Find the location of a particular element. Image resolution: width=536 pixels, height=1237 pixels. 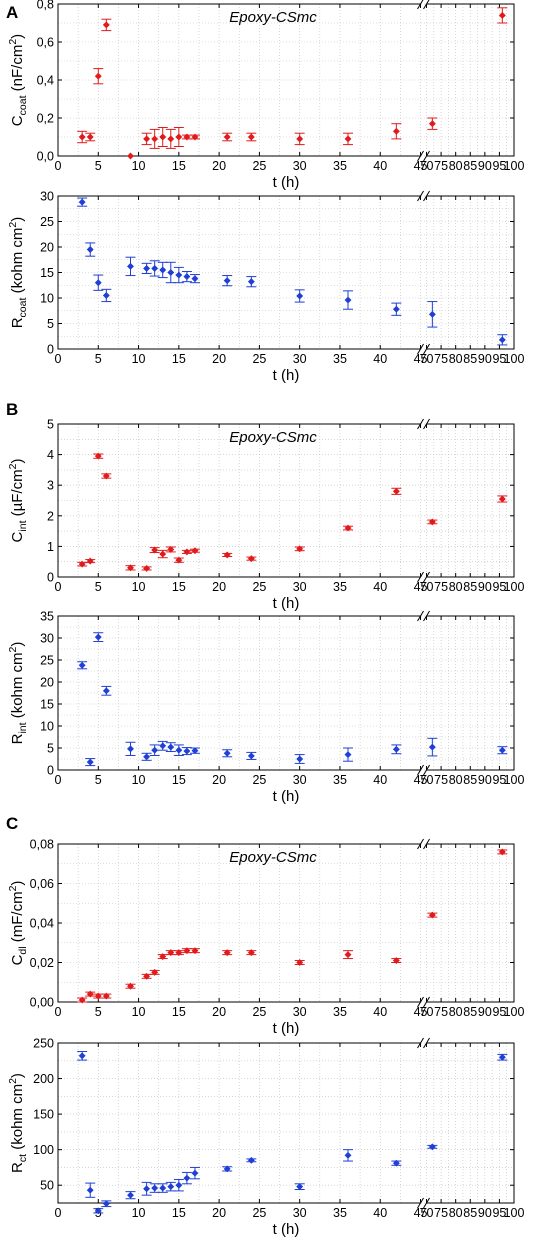

y-tick-label: 200 is located at coordinates (43, 1079).